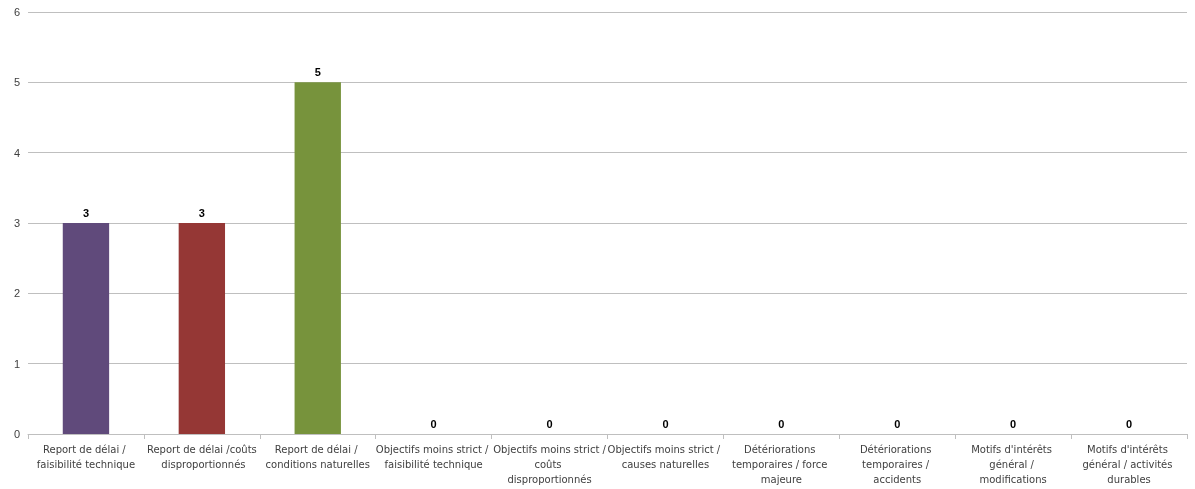 The height and width of the screenshot is (489, 1195). Describe the element at coordinates (1129, 464) in the screenshot. I see `x-tick-label: Motifs d'intérêts général / activités durables` at that location.